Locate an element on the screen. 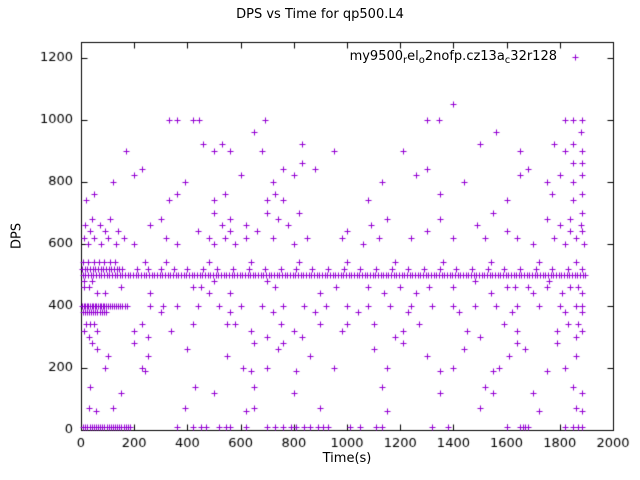 This screenshot has height=480, width=640. legend-label-subscript: o is located at coordinates (421, 60).